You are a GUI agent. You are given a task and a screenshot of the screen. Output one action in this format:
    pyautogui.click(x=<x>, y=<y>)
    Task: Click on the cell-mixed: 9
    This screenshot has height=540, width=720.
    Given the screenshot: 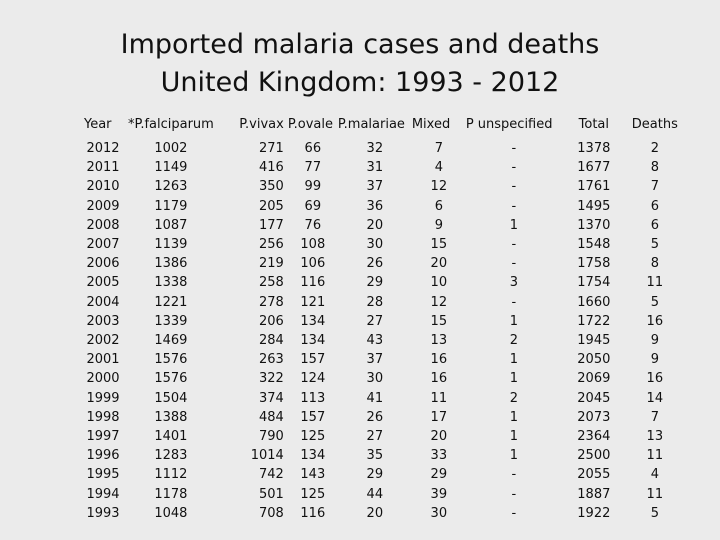 What is the action you would take?
    pyautogui.click(x=438, y=225)
    